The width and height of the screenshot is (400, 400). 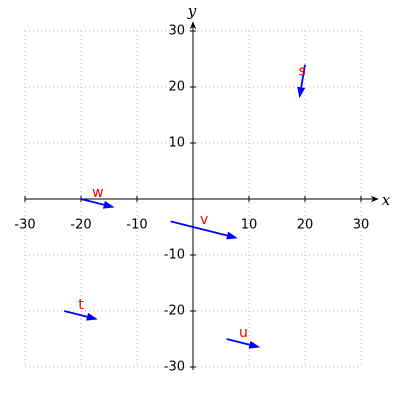 I want to click on y-tick-label: 10, so click(x=176, y=143).